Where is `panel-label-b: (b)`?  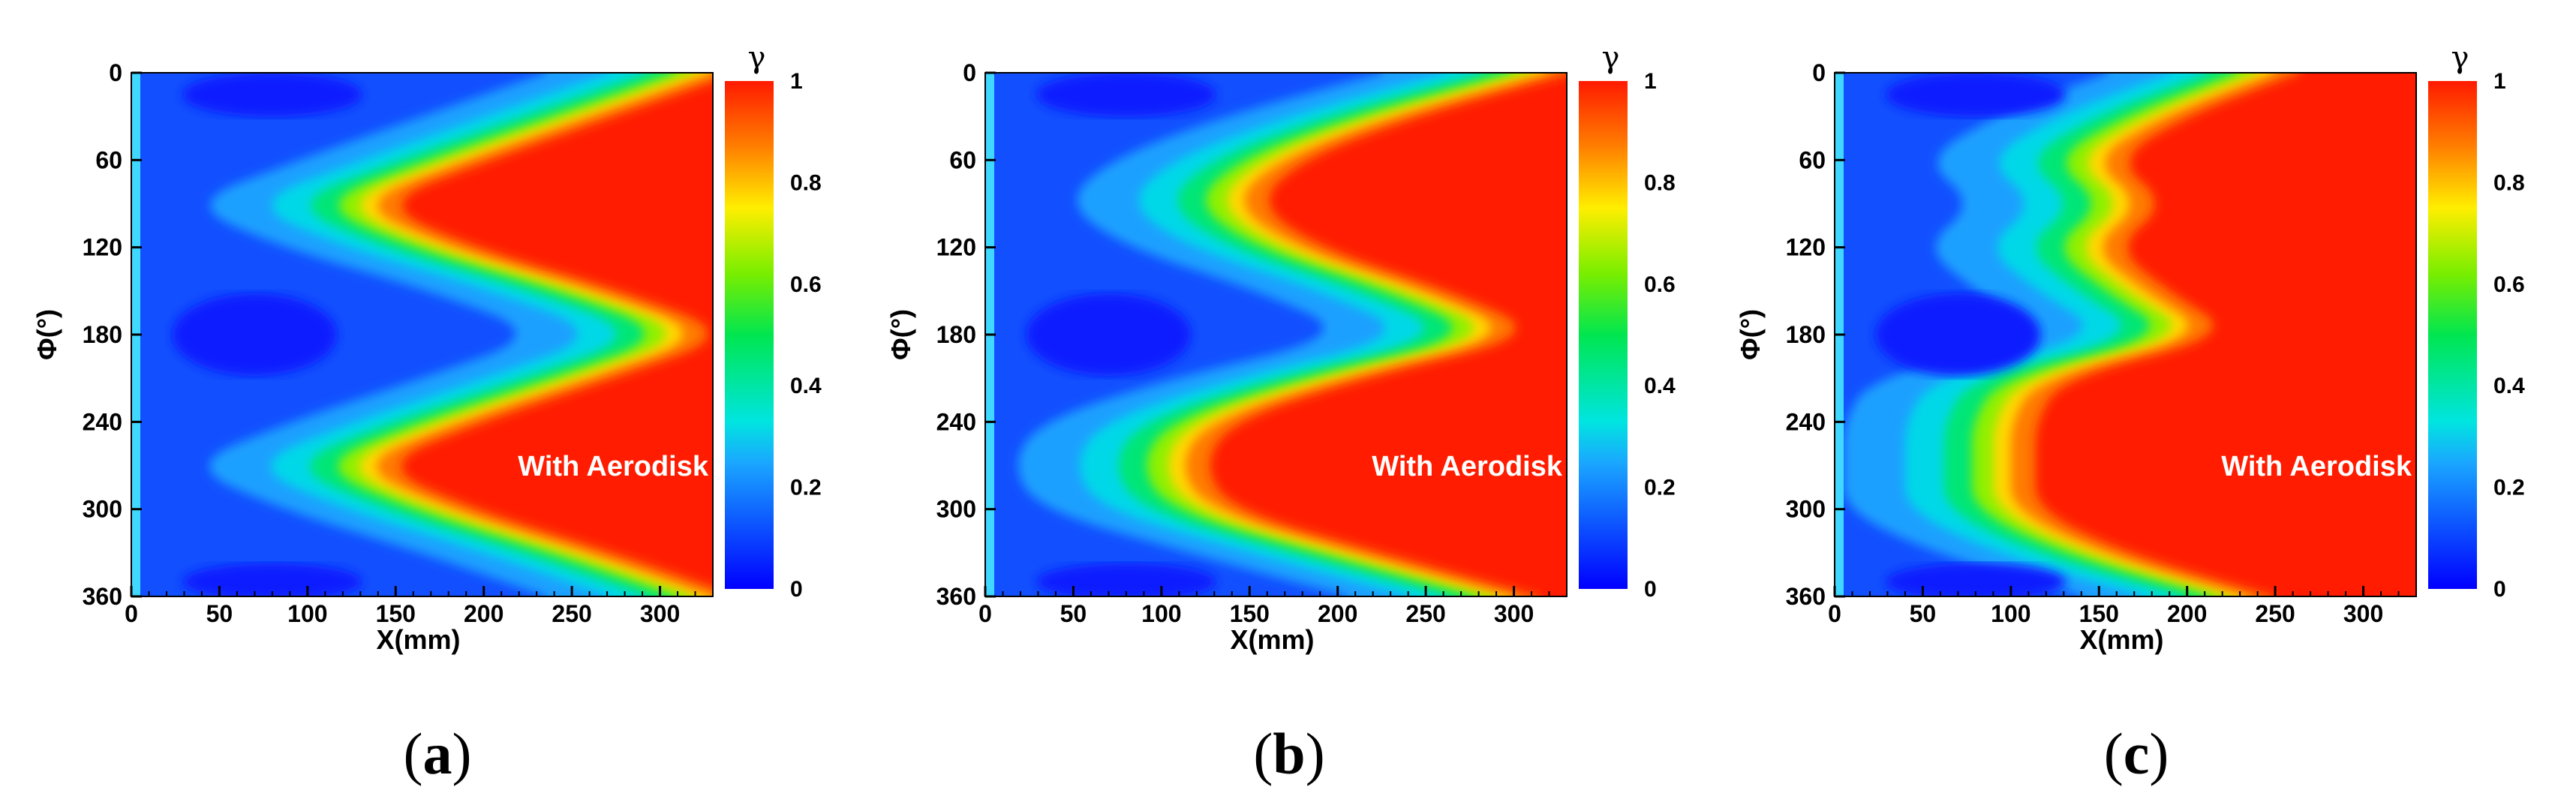 panel-label-b: (b) is located at coordinates (1289, 753).